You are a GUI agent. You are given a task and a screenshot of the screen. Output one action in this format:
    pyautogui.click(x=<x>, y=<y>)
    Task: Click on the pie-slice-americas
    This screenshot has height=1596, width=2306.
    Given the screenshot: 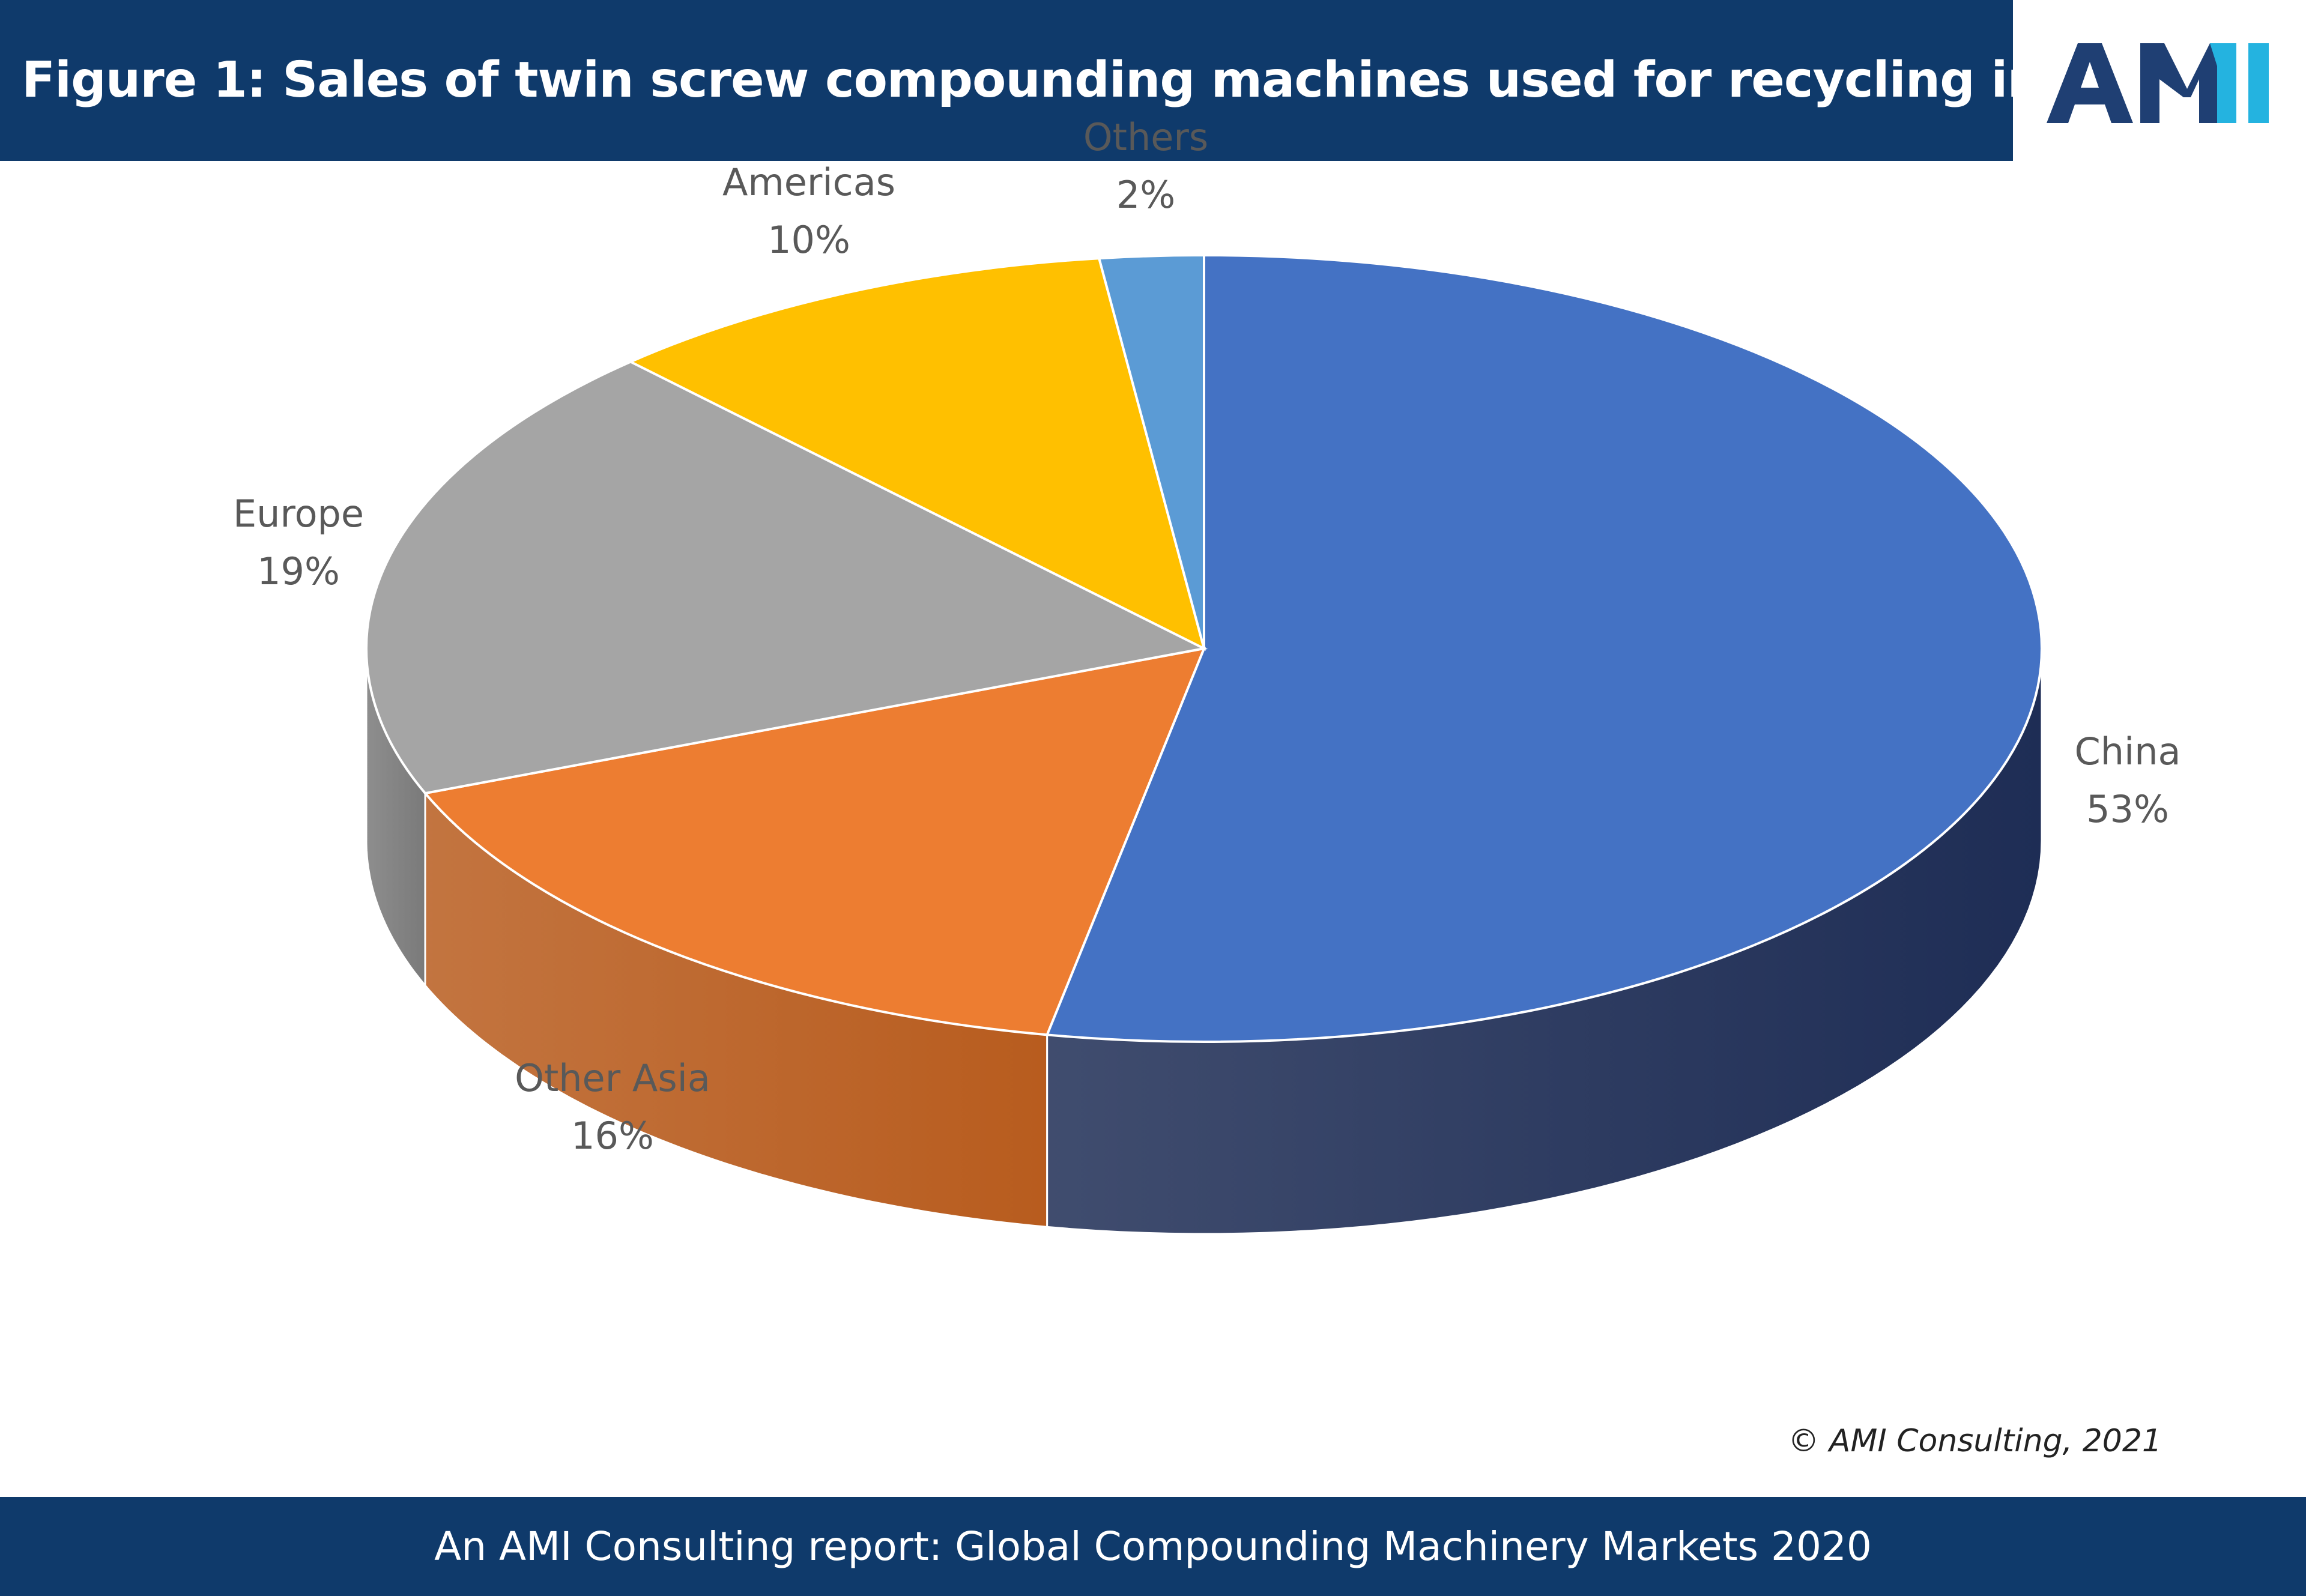 What is the action you would take?
    pyautogui.click(x=917, y=454)
    